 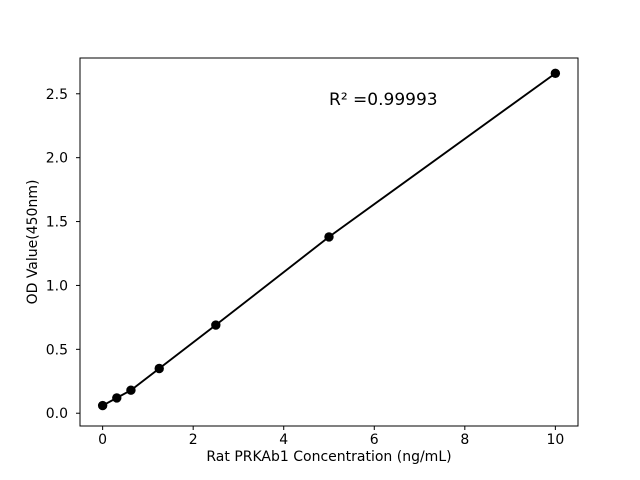 I want to click on y-axis-title: OD Value(450nm), so click(x=33, y=242).